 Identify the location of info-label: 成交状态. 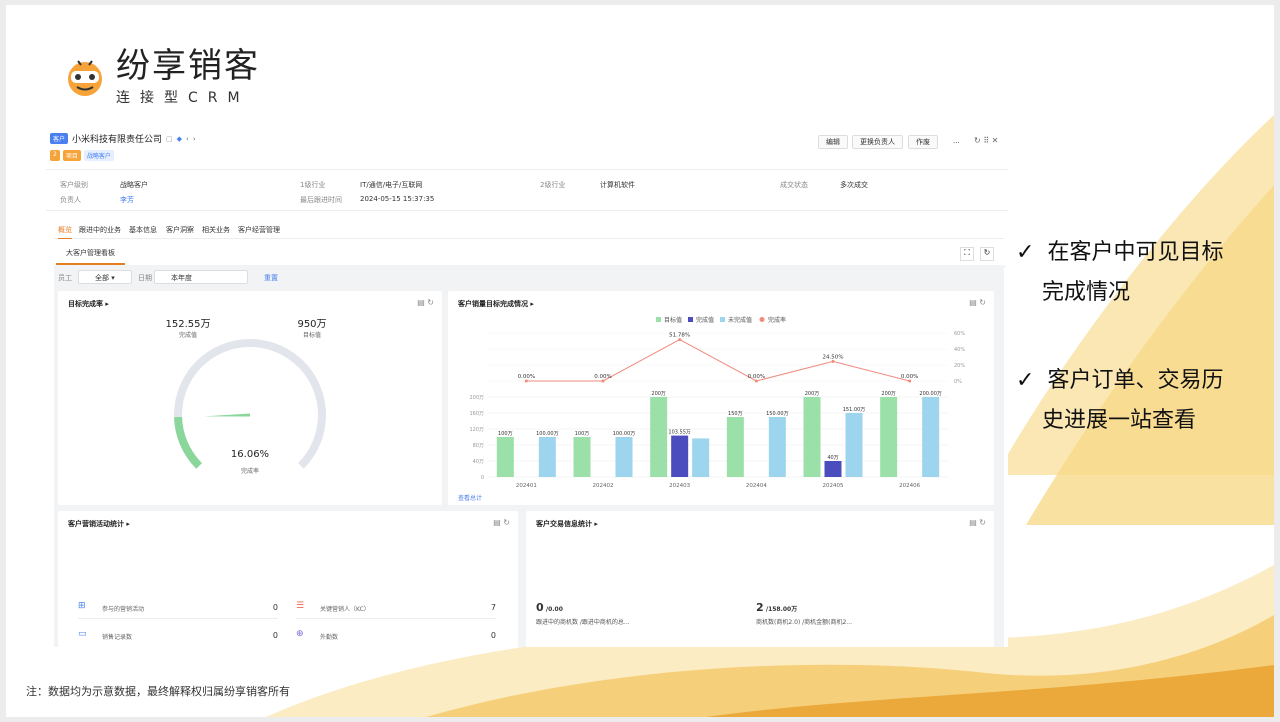
(794, 185).